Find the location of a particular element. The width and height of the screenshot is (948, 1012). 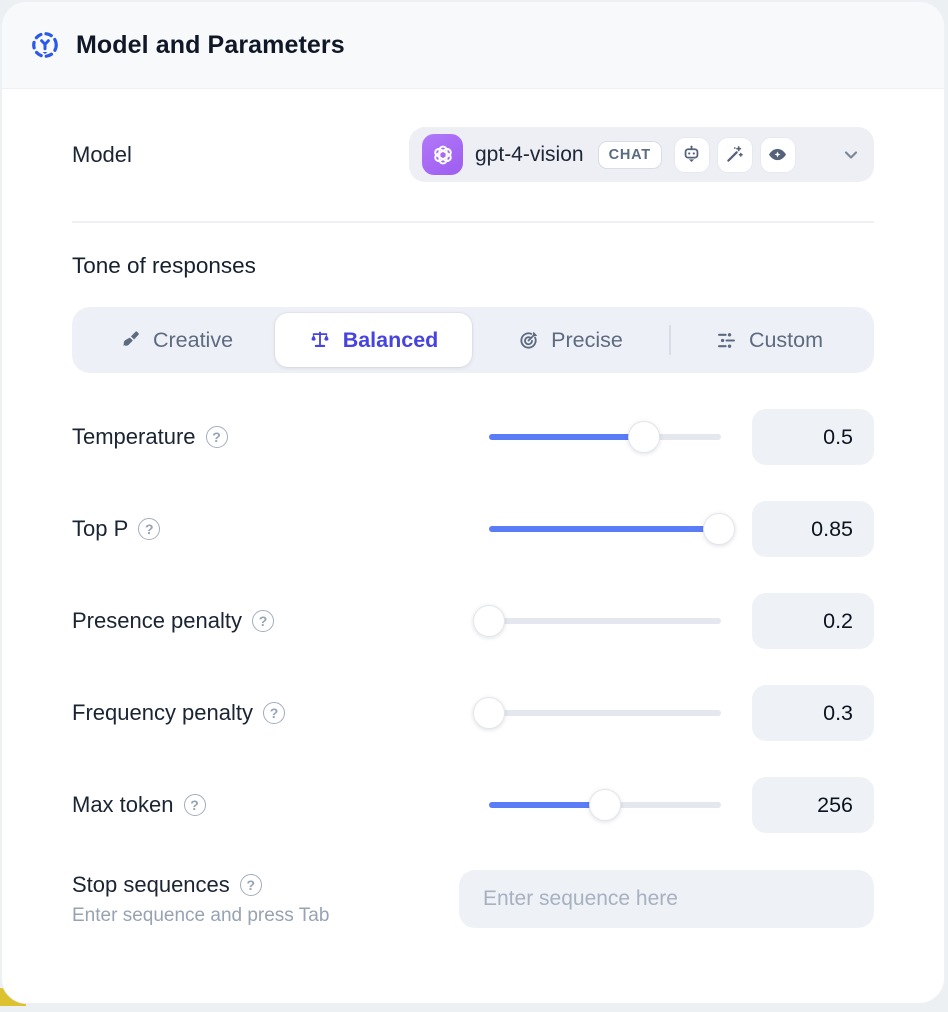

panel-header: Model and Parameters is located at coordinates (473, 45).